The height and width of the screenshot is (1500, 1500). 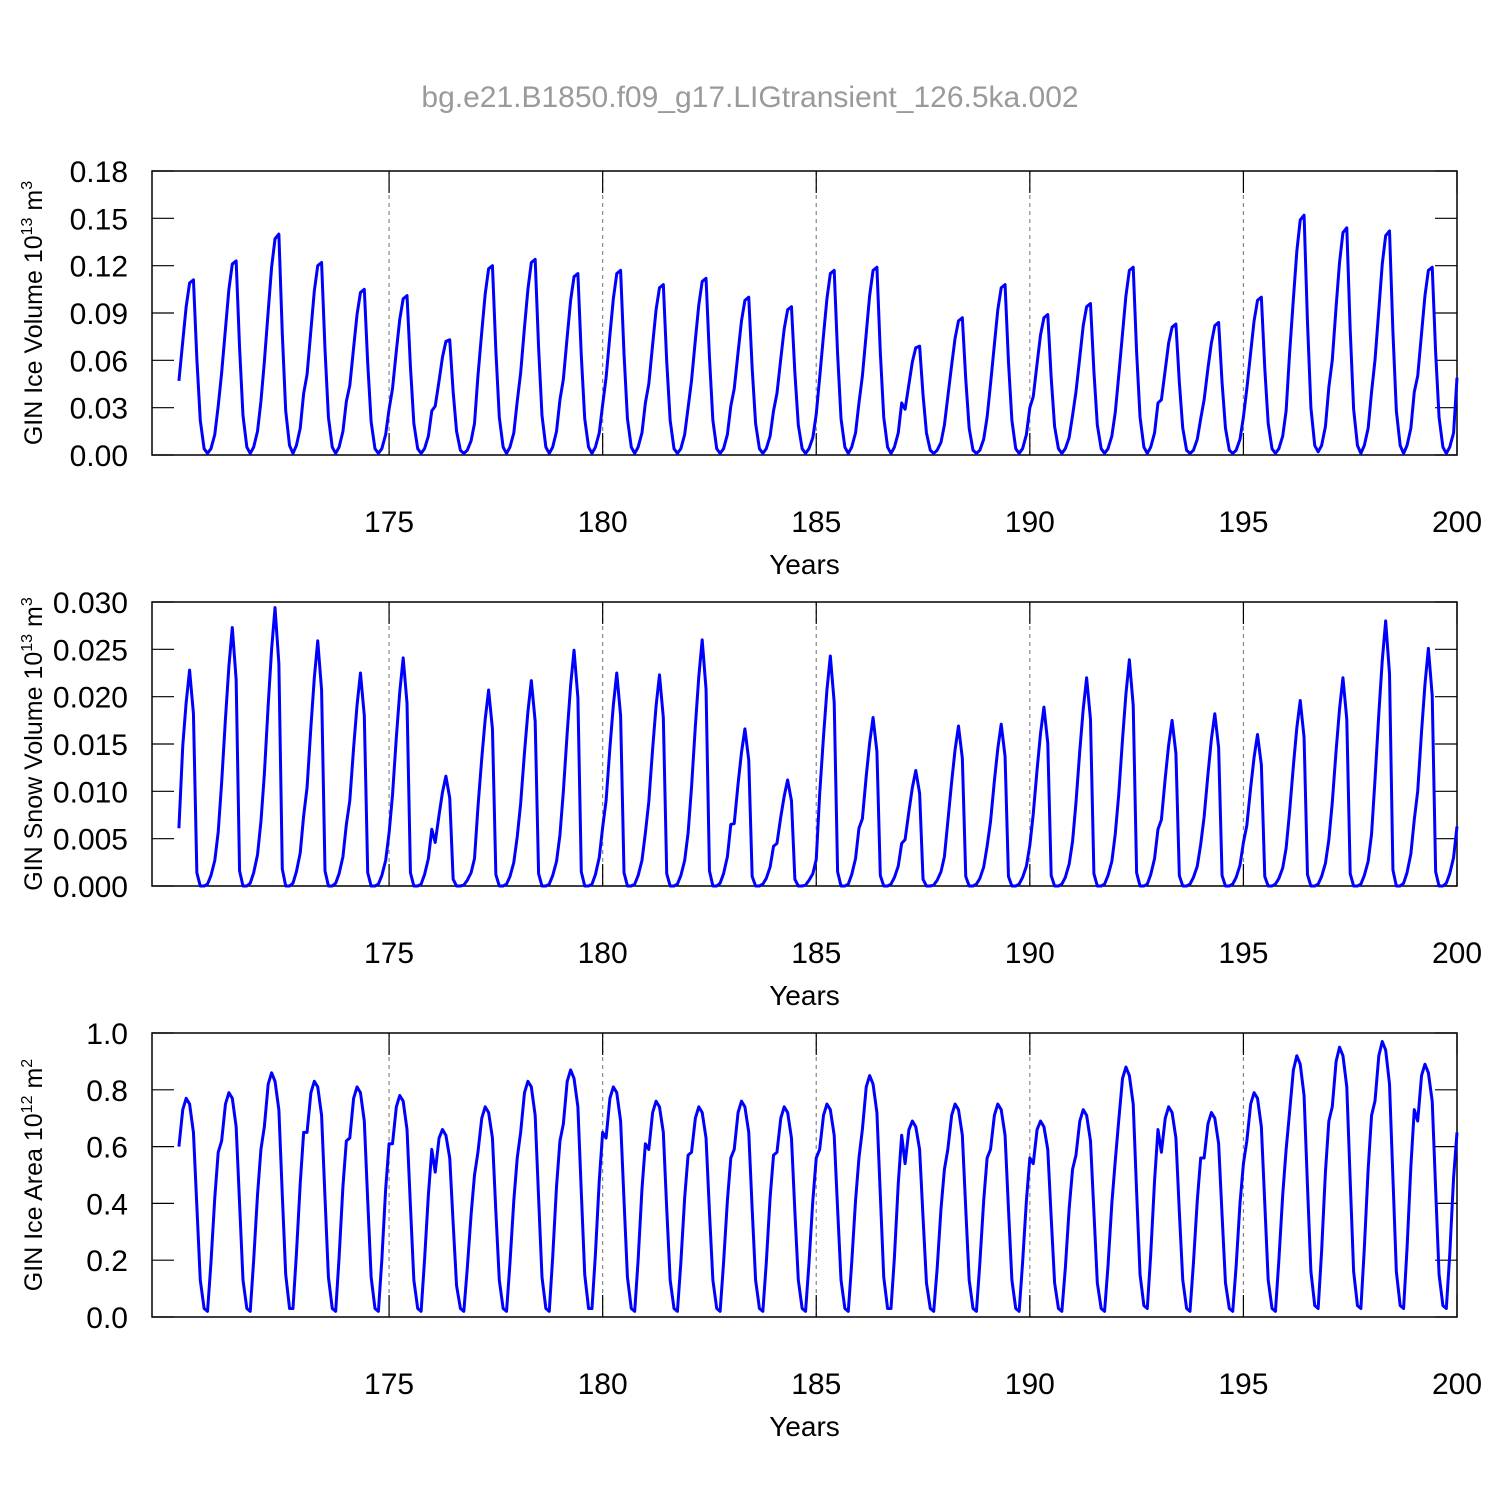 What do you see at coordinates (107, 1034) in the screenshot?
I see `y-tick-label: 1.0` at bounding box center [107, 1034].